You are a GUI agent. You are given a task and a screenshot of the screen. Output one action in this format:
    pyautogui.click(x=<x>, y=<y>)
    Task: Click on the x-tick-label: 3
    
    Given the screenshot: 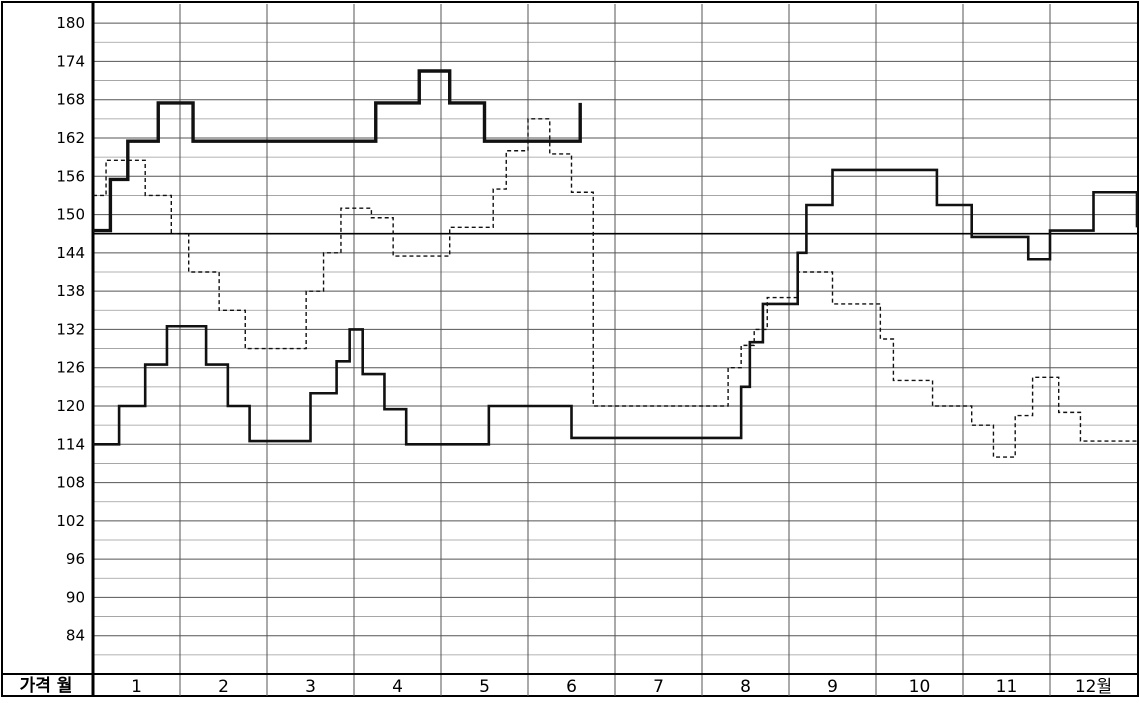 What is the action you would take?
    pyautogui.click(x=310, y=687)
    